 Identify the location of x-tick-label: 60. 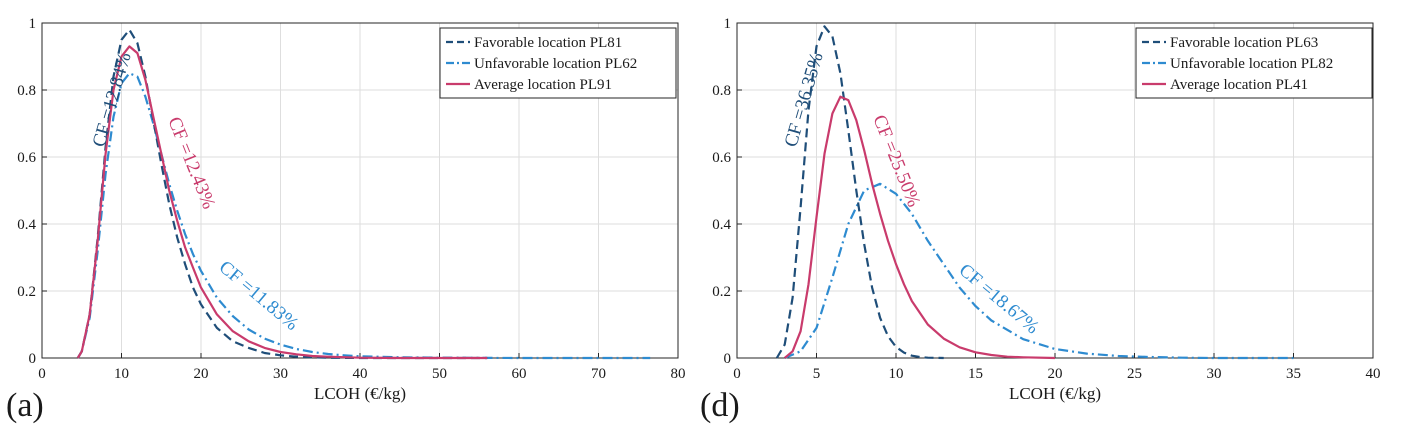
(519, 374).